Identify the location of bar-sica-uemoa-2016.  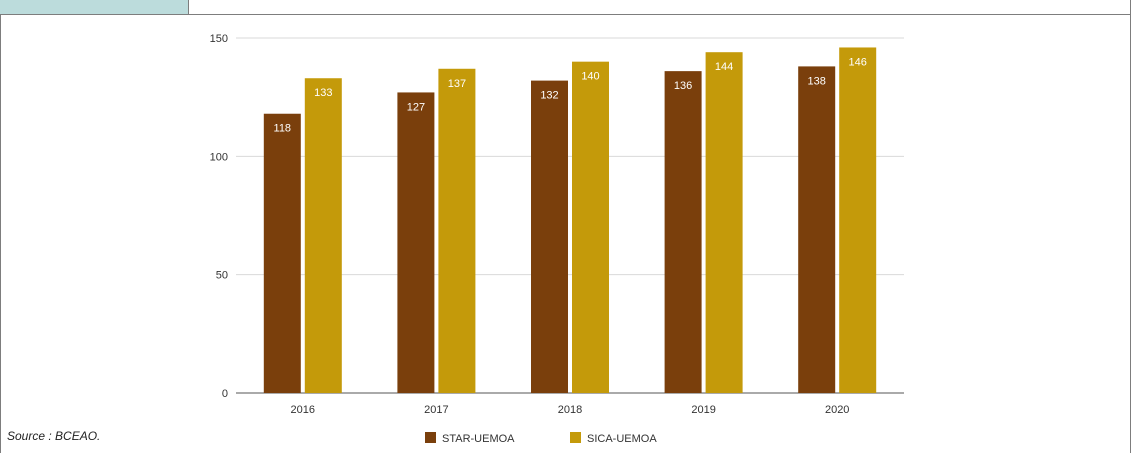
(323, 235).